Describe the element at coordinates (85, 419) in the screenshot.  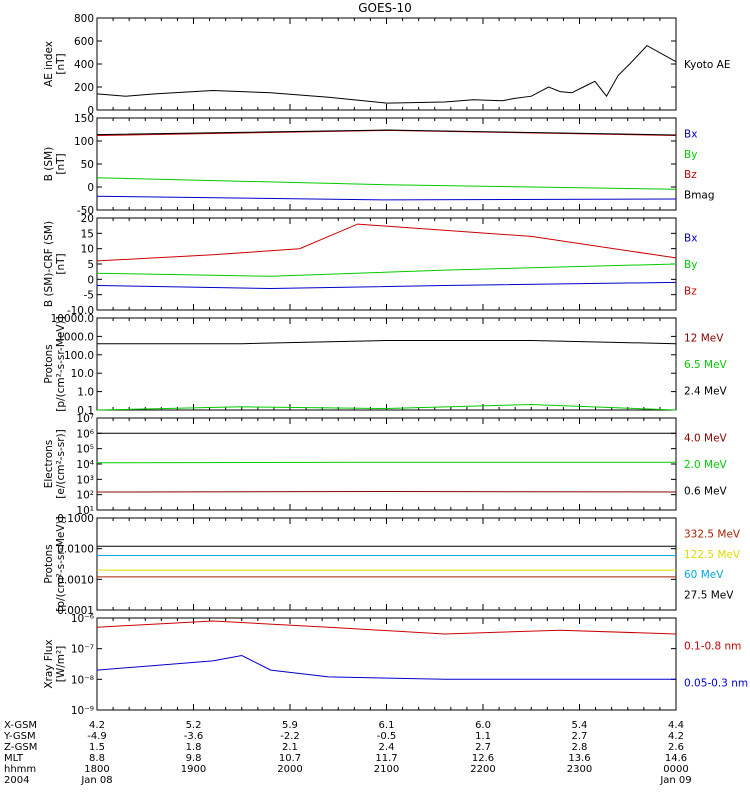
I see `y-tick-label: 10⁷` at that location.